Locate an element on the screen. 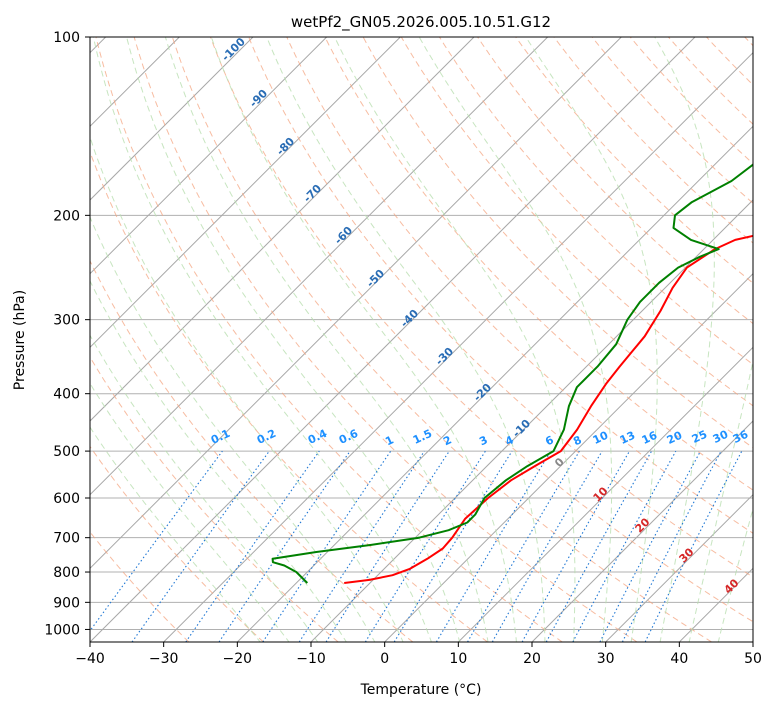 The height and width of the screenshot is (712, 775). x-tick-label: 50 is located at coordinates (753, 659).